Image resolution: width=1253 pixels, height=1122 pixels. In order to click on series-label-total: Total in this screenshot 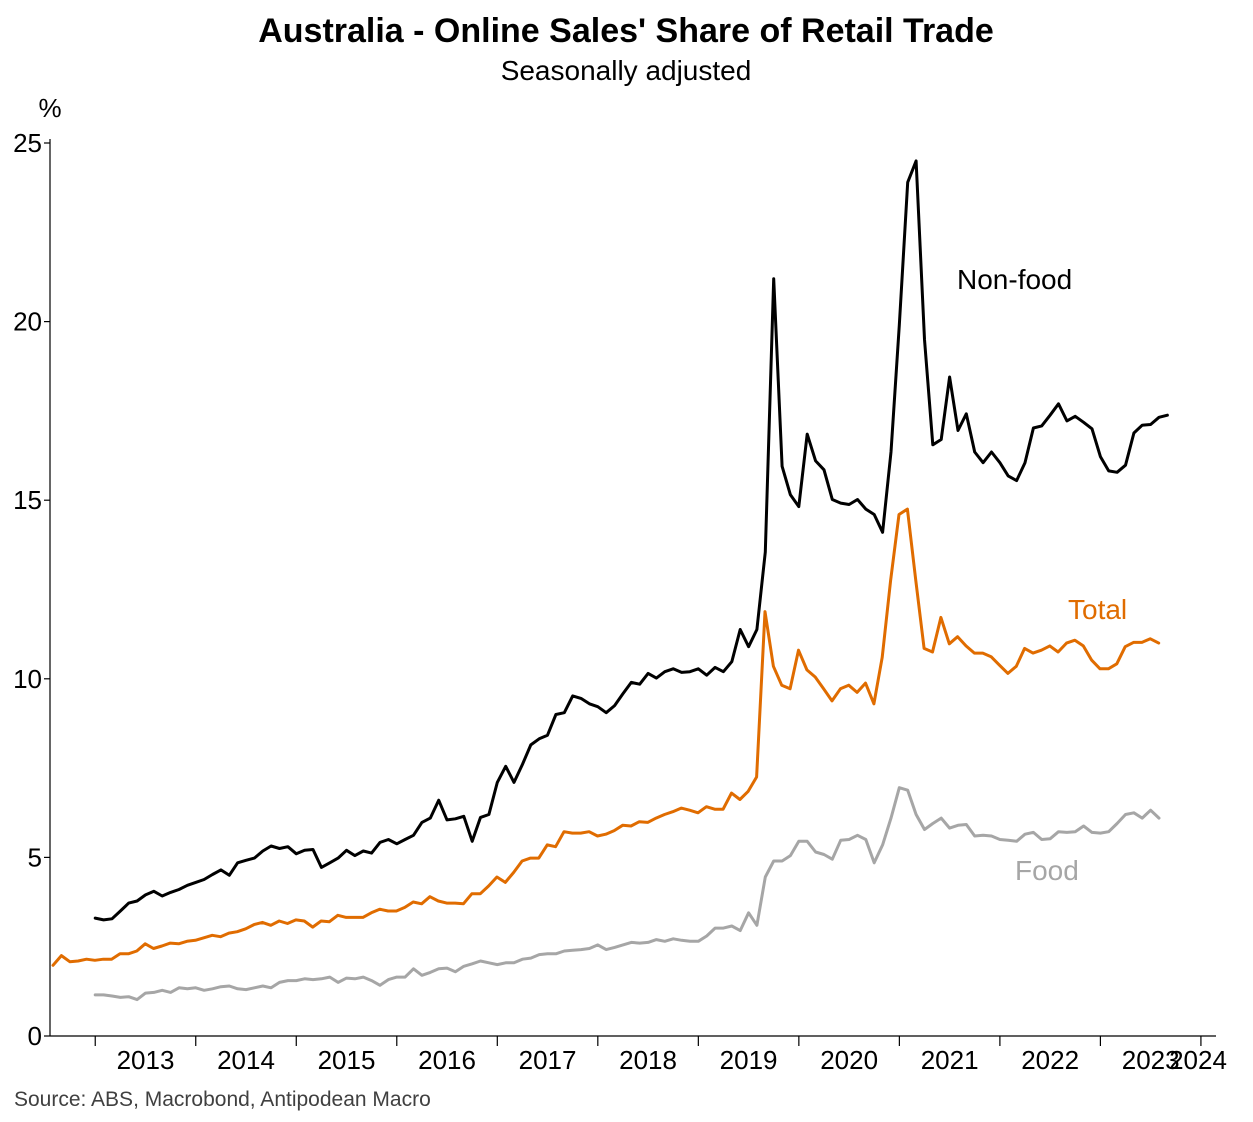, I will do `click(1097, 609)`.